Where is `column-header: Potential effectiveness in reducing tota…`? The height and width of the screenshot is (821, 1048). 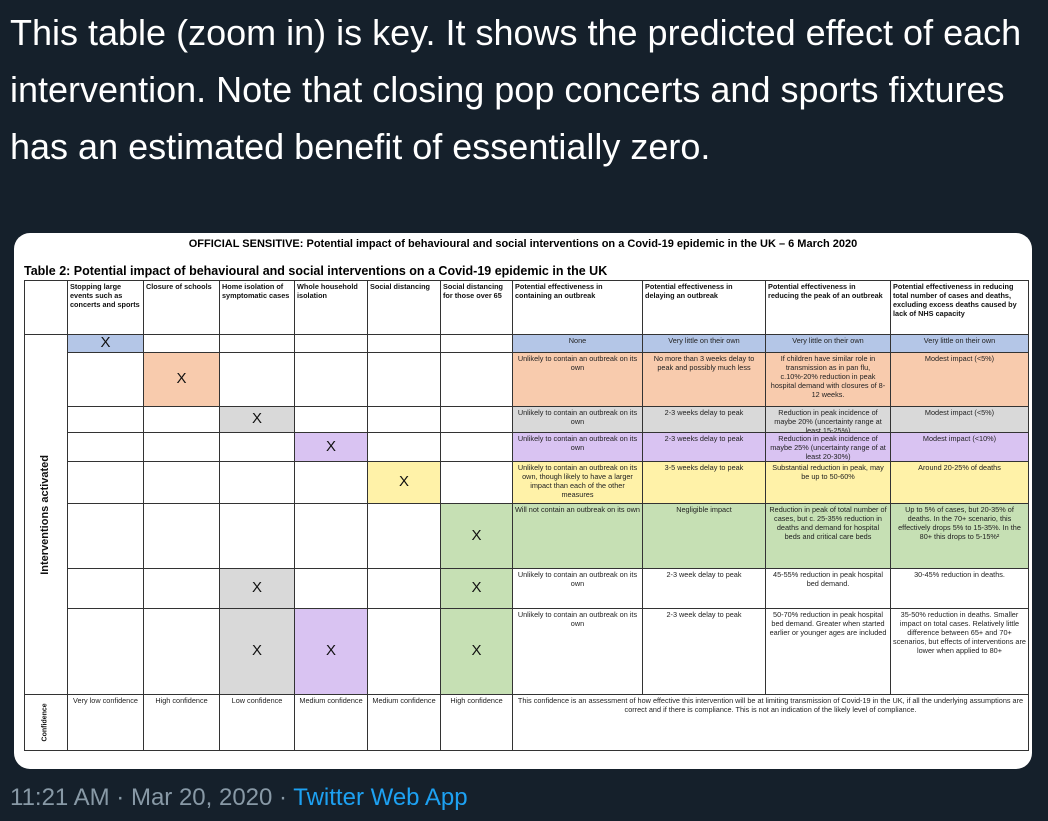 column-header: Potential effectiveness in reducing tota… is located at coordinates (959, 307).